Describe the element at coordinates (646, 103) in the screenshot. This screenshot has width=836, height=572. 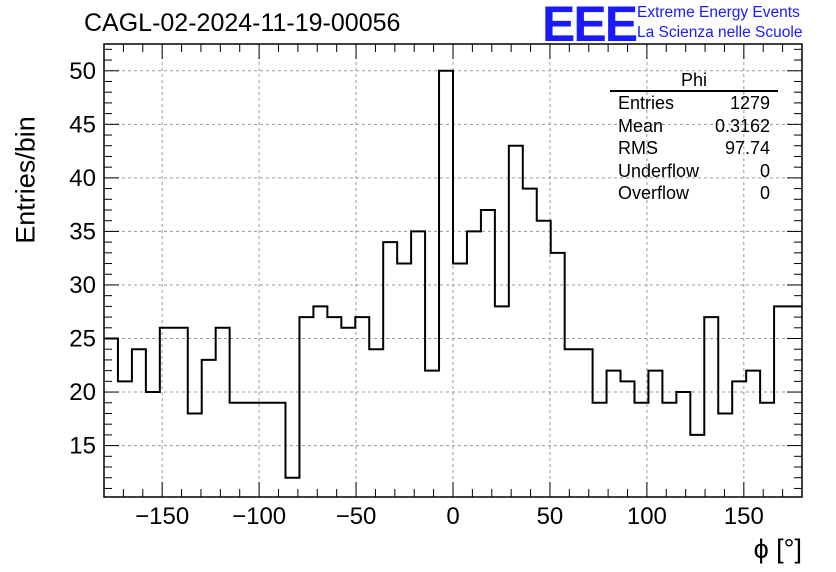
I see `stats-label: Entries` at that location.